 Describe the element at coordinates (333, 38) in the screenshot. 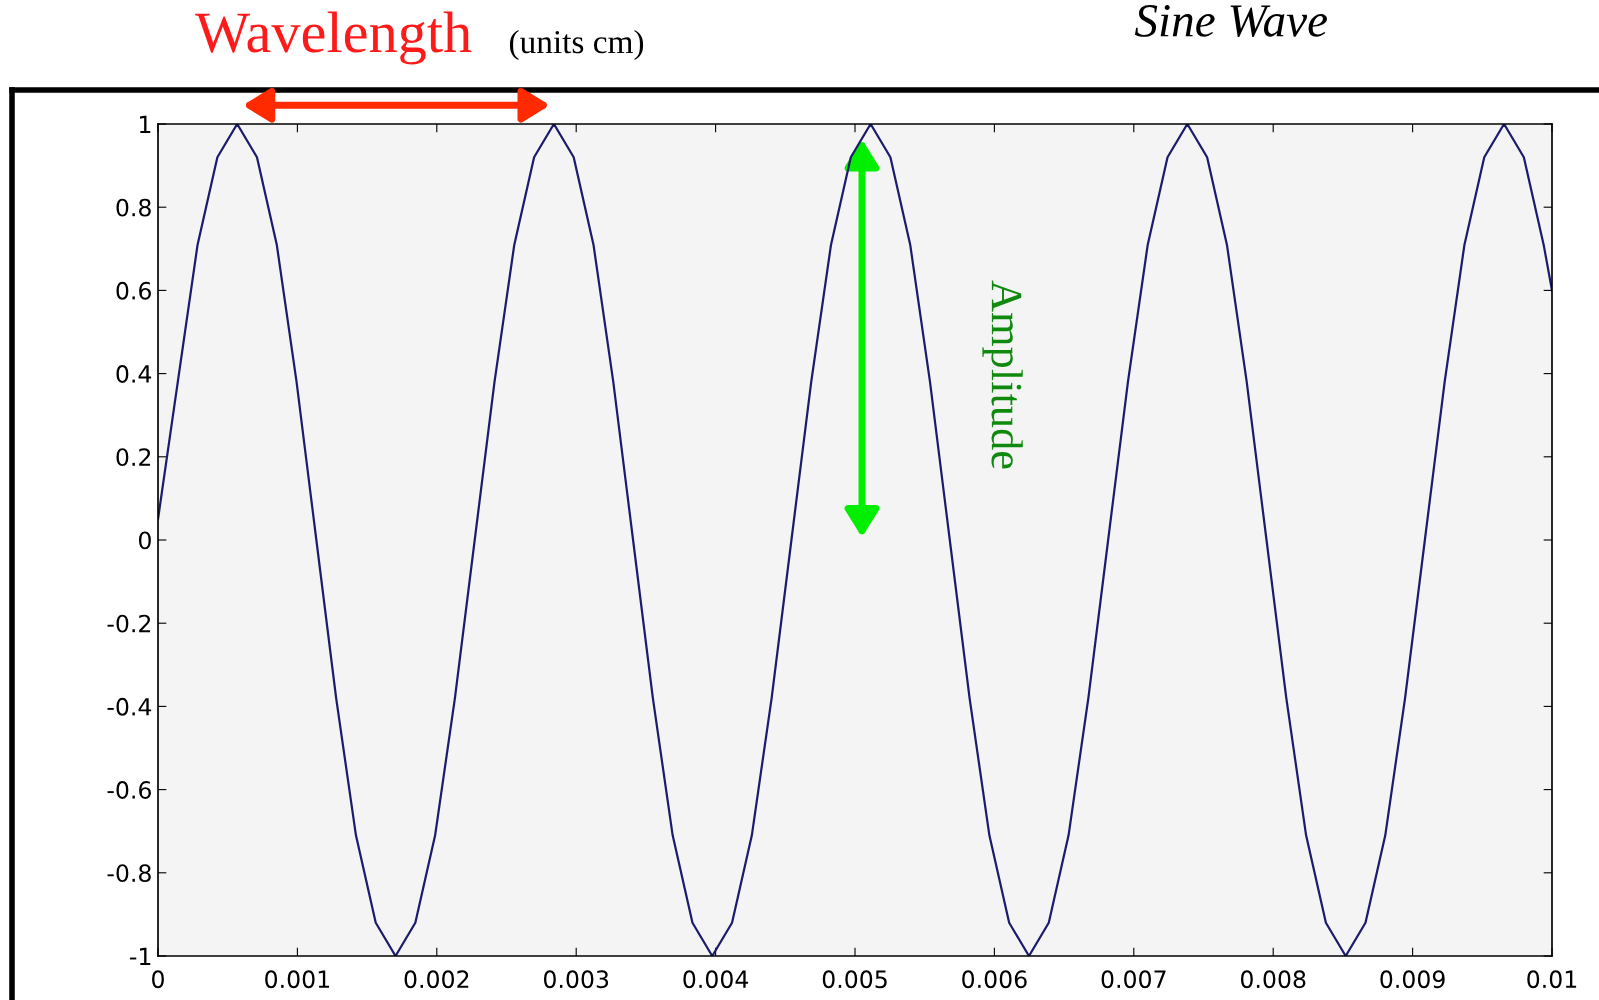

I see `text: Wavelength` at that location.